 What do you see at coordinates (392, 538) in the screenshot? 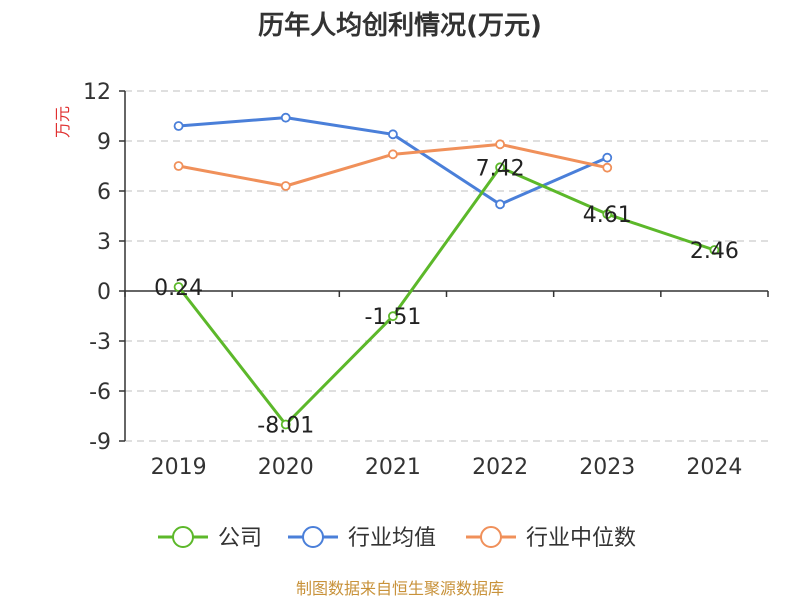
I see `legend-label: 行业均值` at bounding box center [392, 538].